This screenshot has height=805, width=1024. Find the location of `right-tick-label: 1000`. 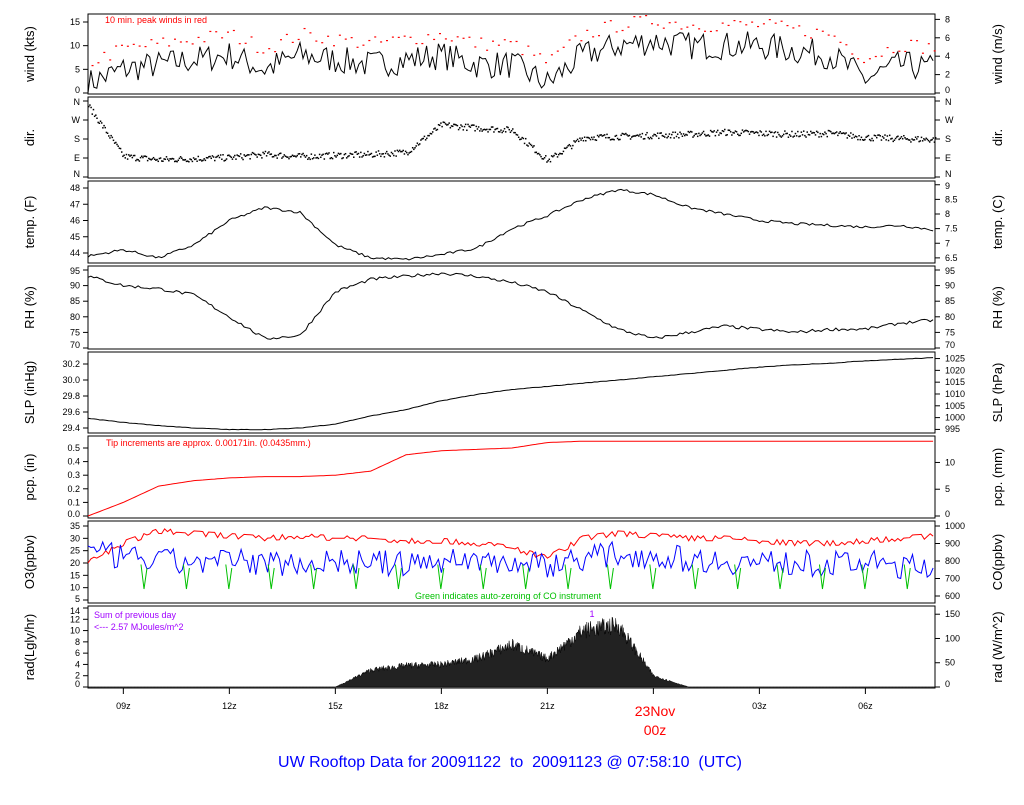

right-tick-label: 1000 is located at coordinates (955, 418).